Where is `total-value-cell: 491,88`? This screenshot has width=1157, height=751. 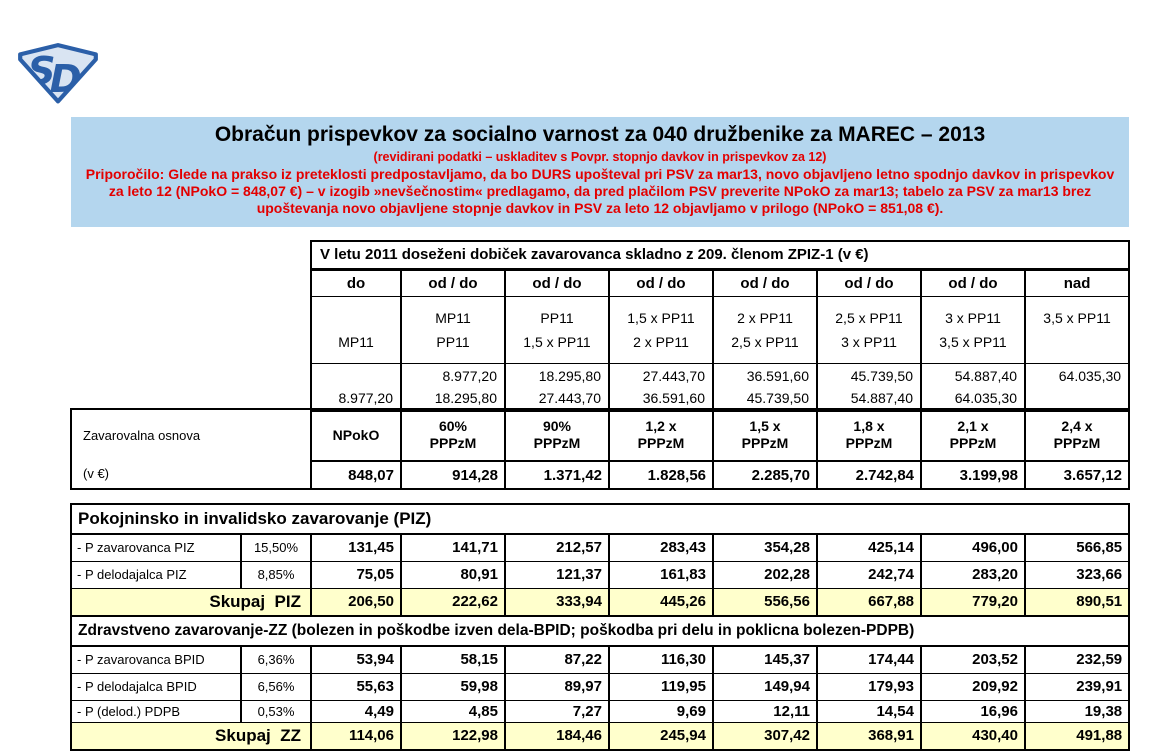 total-value-cell: 491,88 is located at coordinates (1077, 736).